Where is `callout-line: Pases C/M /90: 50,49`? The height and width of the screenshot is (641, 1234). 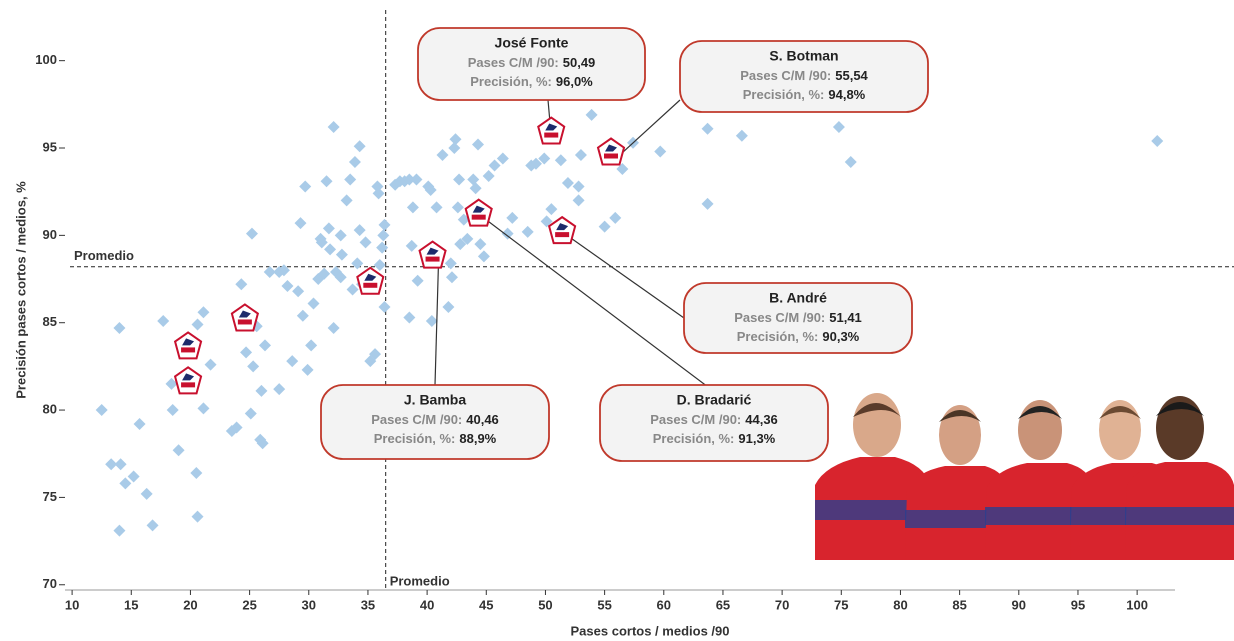
callout-line: Pases C/M /90: 50,49 is located at coordinates (532, 62).